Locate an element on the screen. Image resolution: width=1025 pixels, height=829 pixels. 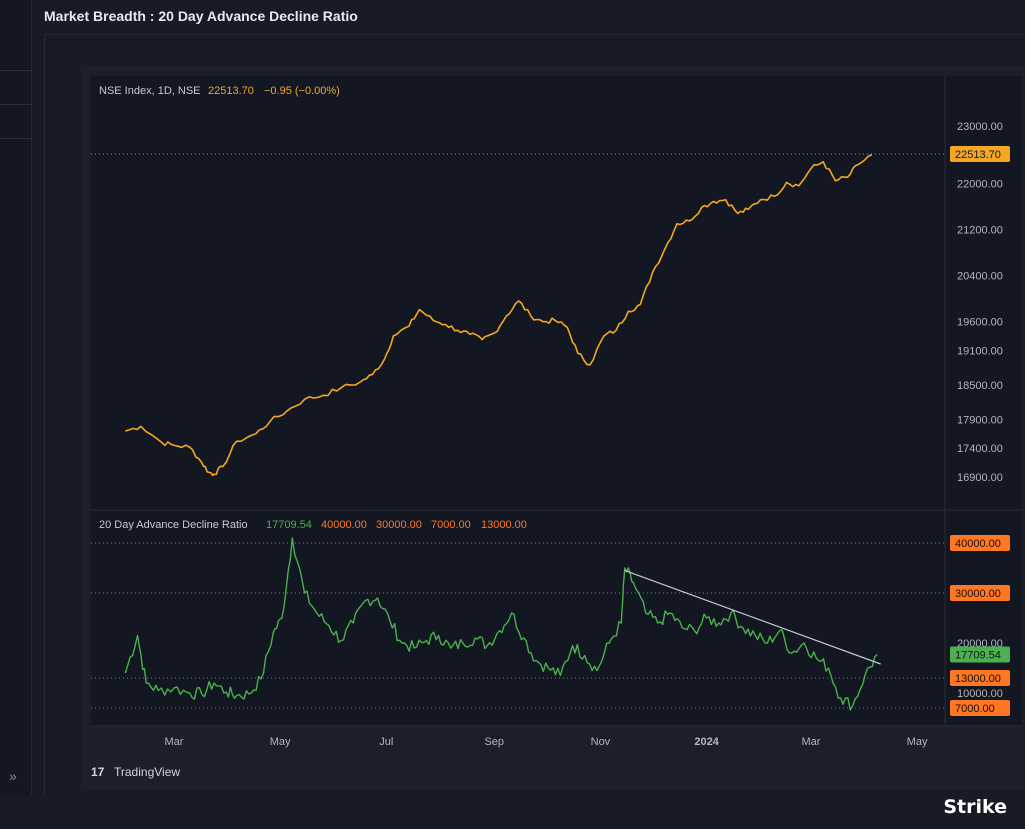
index-legend-change: −0.95 (−0.00%) is located at coordinates (302, 91).